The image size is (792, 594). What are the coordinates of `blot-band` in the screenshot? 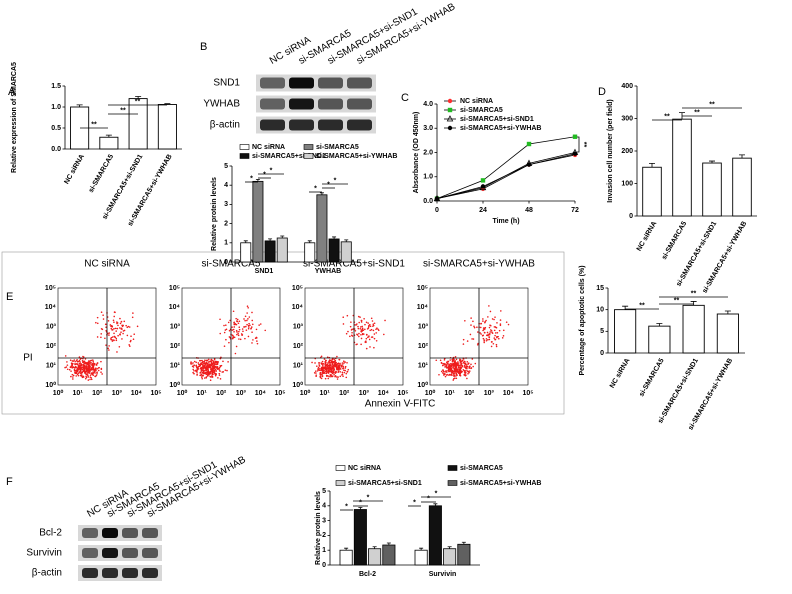 It's located at (90, 533).